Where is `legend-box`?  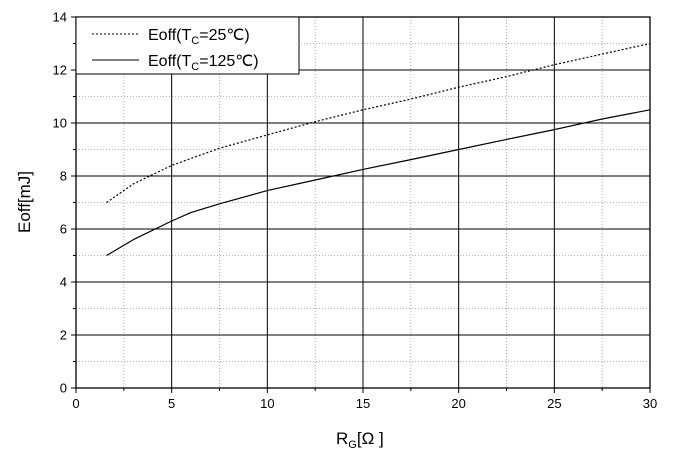 legend-box is located at coordinates (187, 45).